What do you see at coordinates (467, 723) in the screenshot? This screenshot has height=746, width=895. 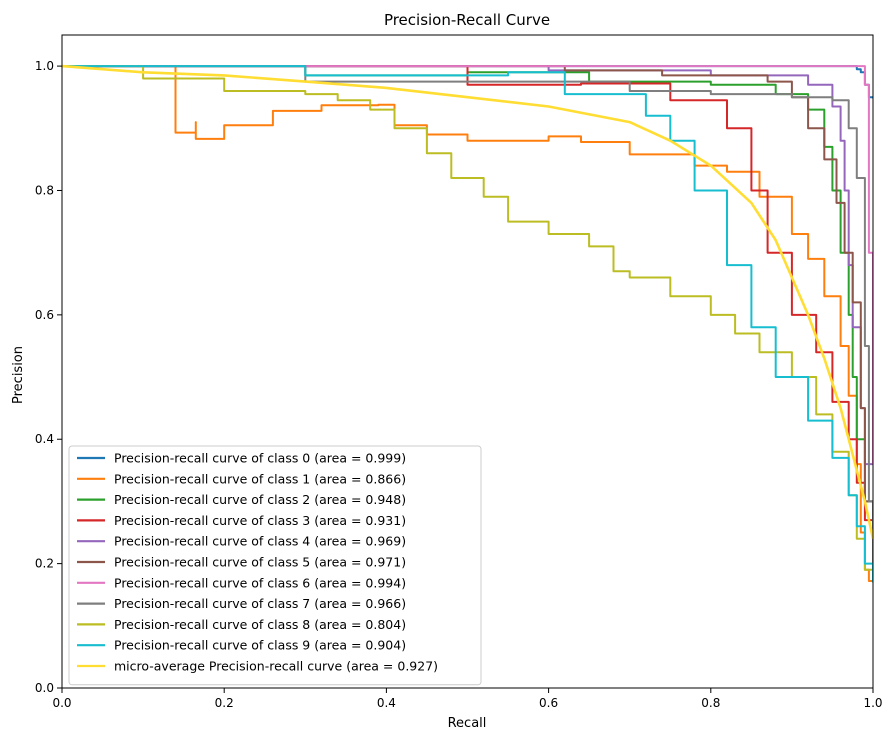 I see `x-axis-label: Recall` at bounding box center [467, 723].